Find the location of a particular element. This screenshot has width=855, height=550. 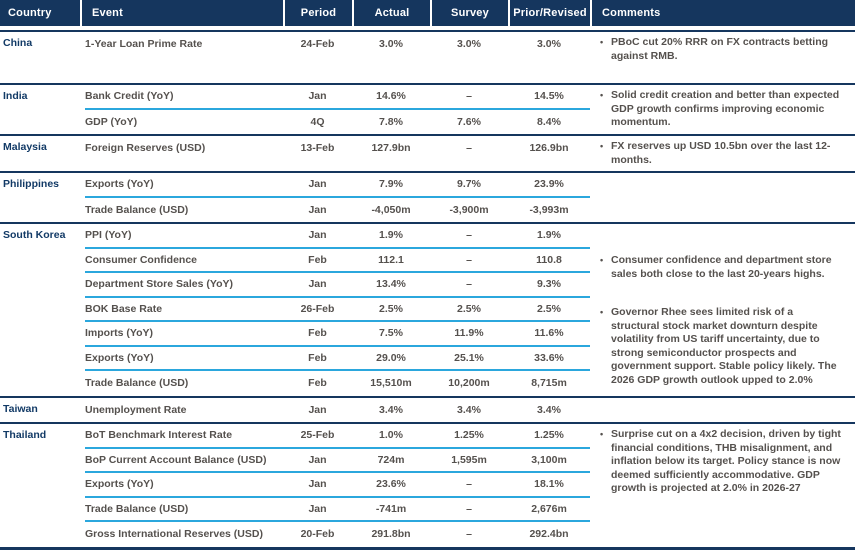

country-label: Thailand is located at coordinates (25, 435).